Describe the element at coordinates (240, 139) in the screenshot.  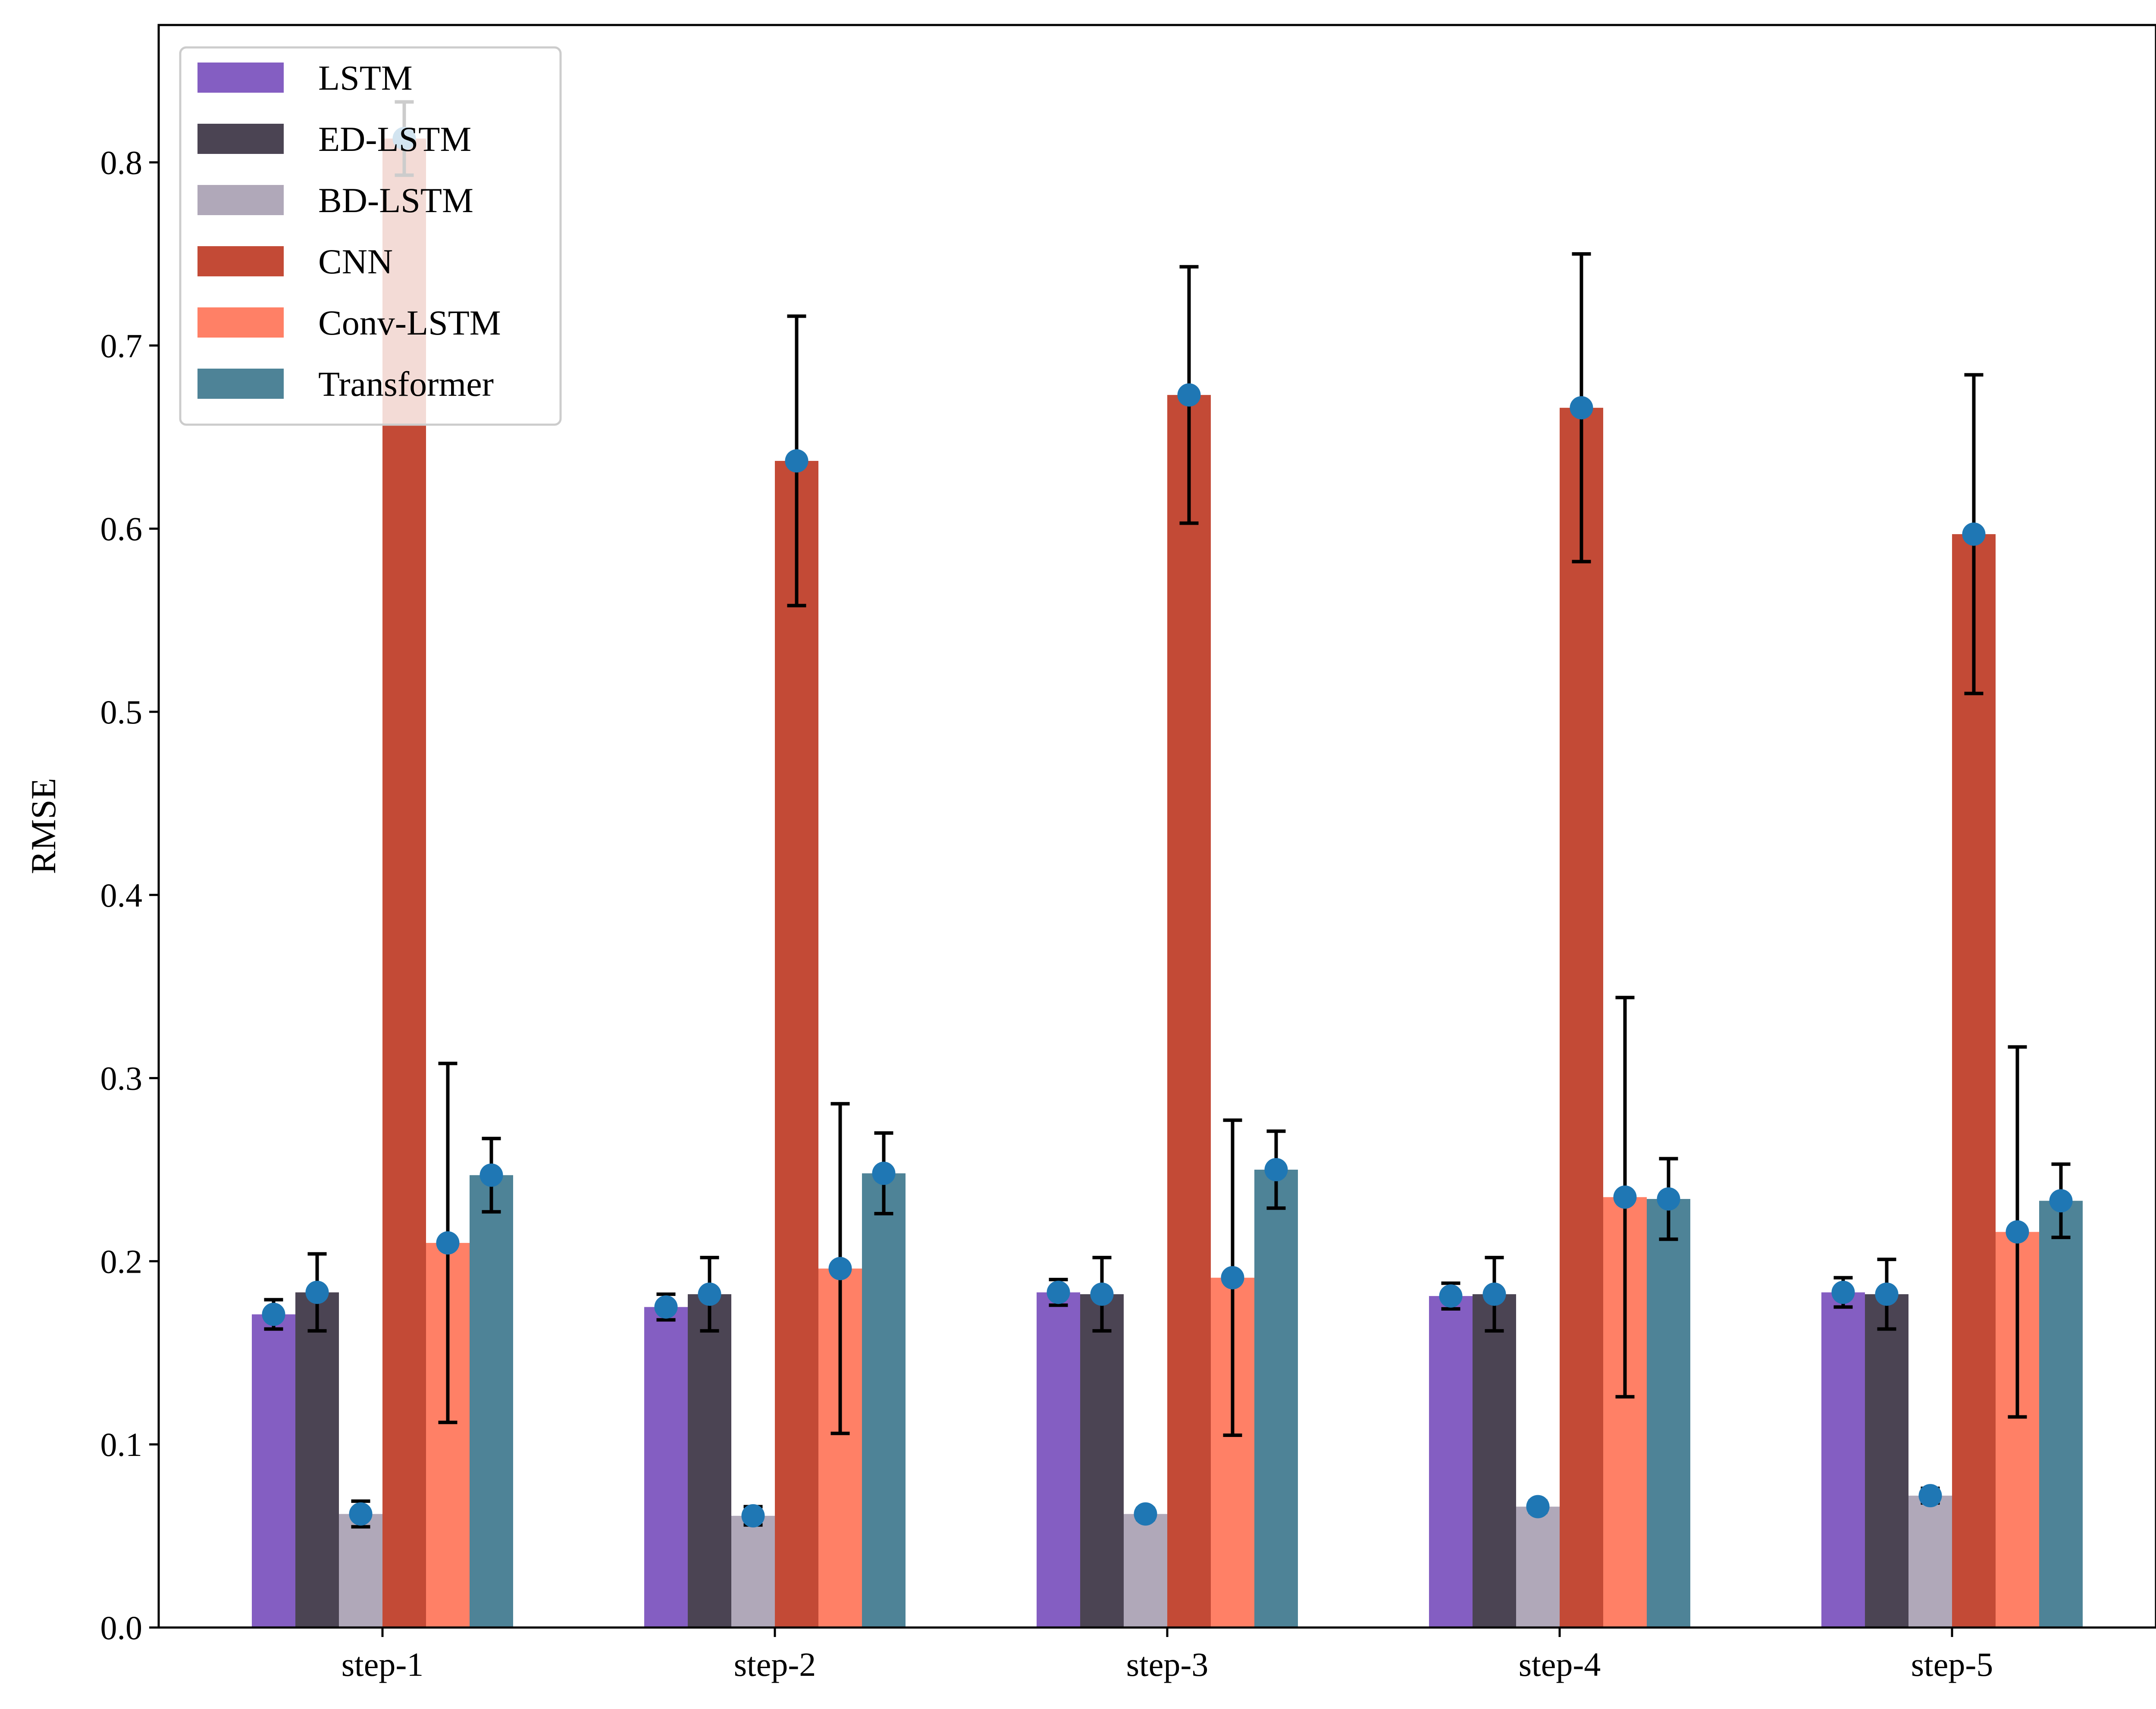
I see `legend-swatch-ed-lstm` at that location.